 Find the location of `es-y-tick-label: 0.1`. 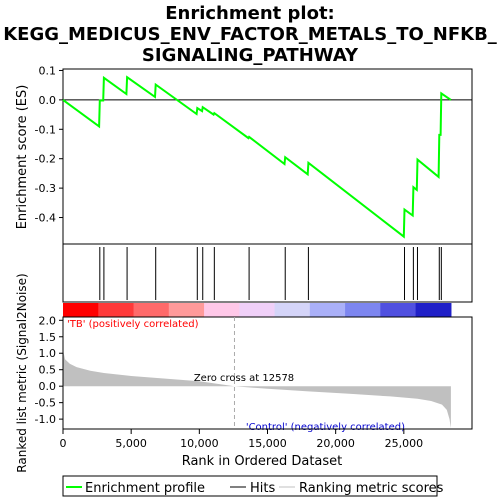

es-y-tick-label: 0.1 is located at coordinates (48, 70).